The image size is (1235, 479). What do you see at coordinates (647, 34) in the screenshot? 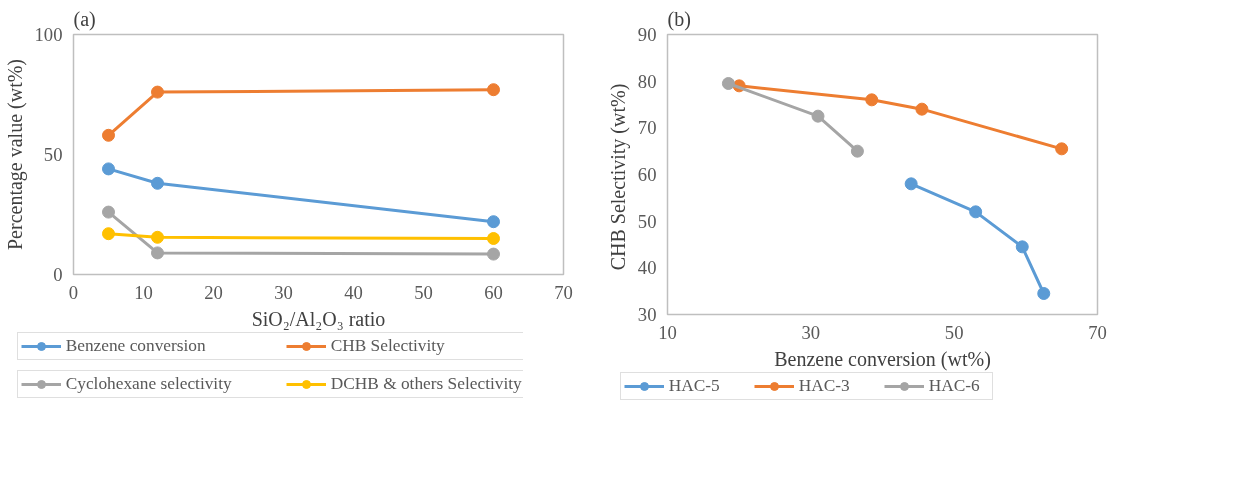
I see `y-tick-label: 90` at bounding box center [647, 34].